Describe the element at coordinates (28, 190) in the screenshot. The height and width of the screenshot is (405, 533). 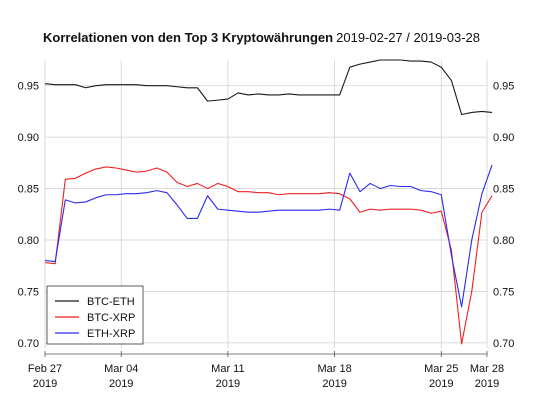
I see `y-tick-label-left: 0.85` at that location.